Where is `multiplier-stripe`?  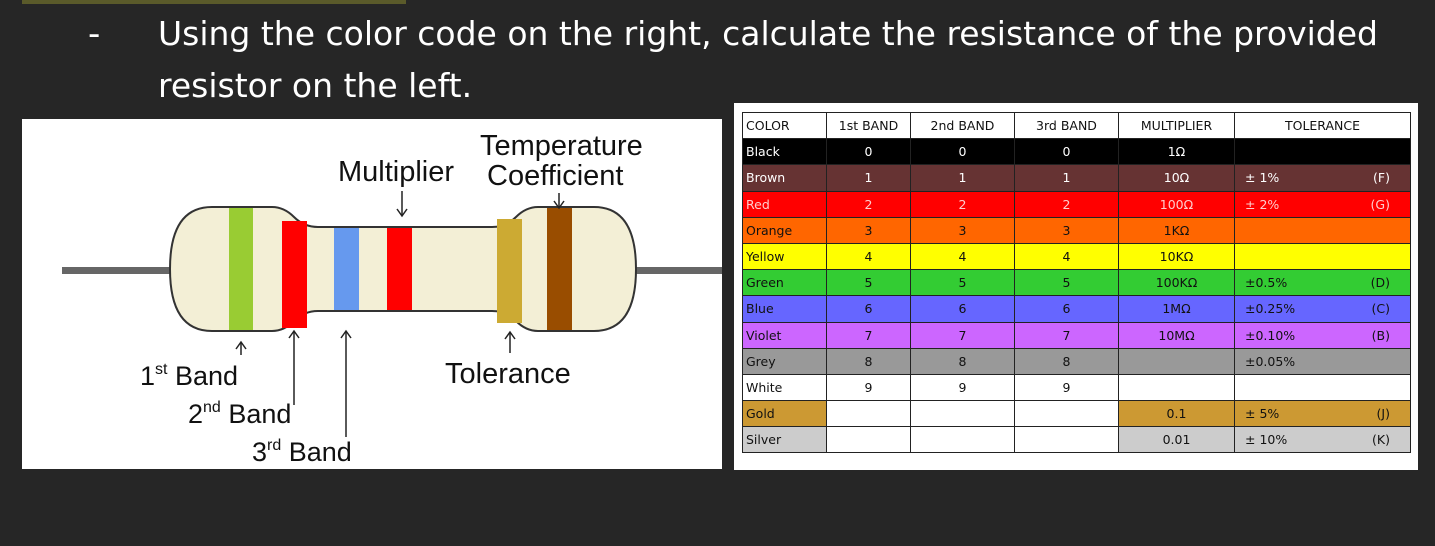 multiplier-stripe is located at coordinates (399, 269).